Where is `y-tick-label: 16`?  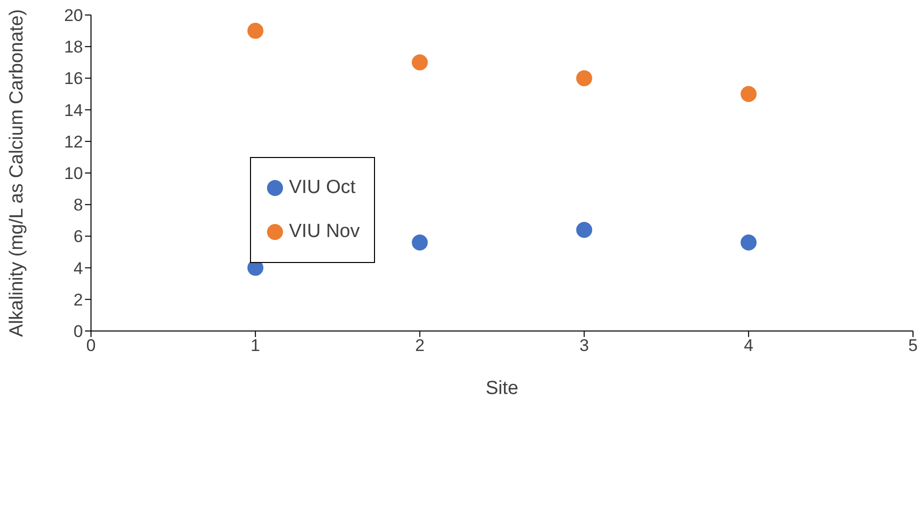 y-tick-label: 16 is located at coordinates (73, 78).